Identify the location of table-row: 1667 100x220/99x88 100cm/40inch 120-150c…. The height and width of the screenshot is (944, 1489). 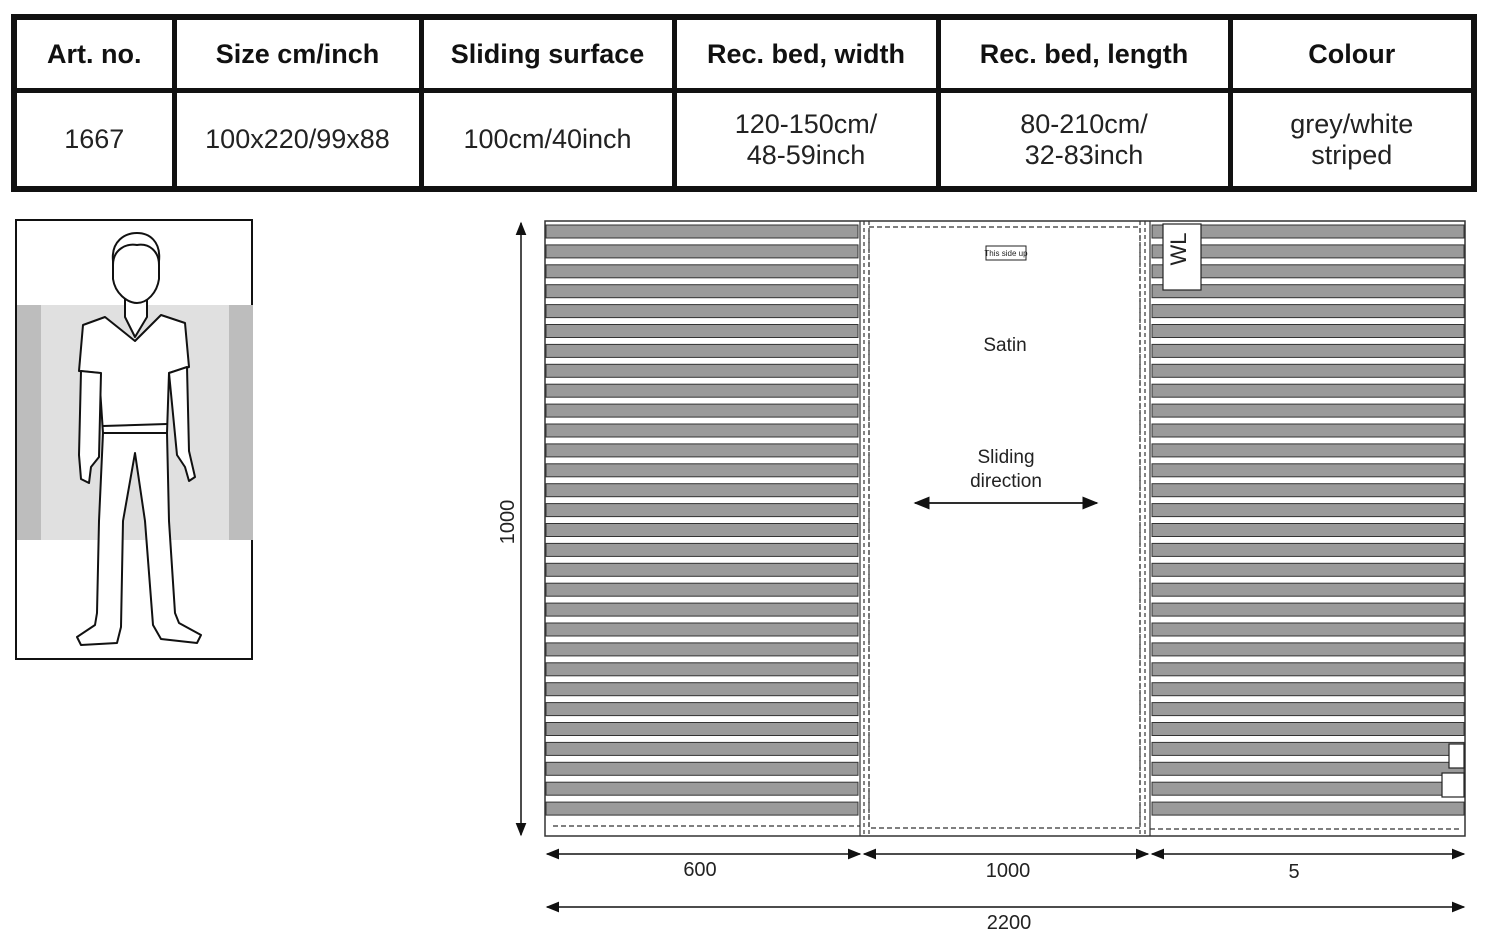
(744, 140).